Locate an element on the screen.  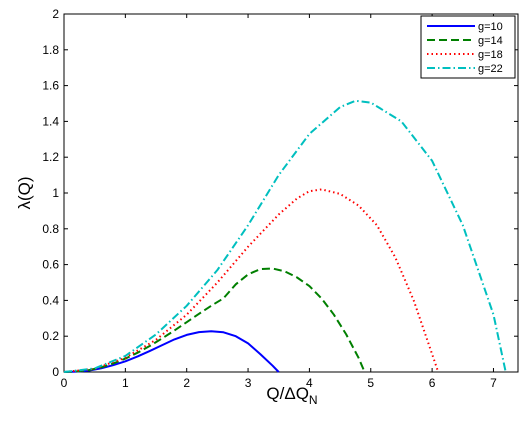
x-axis-label-main: Q/ΔQ is located at coordinates (287, 393).